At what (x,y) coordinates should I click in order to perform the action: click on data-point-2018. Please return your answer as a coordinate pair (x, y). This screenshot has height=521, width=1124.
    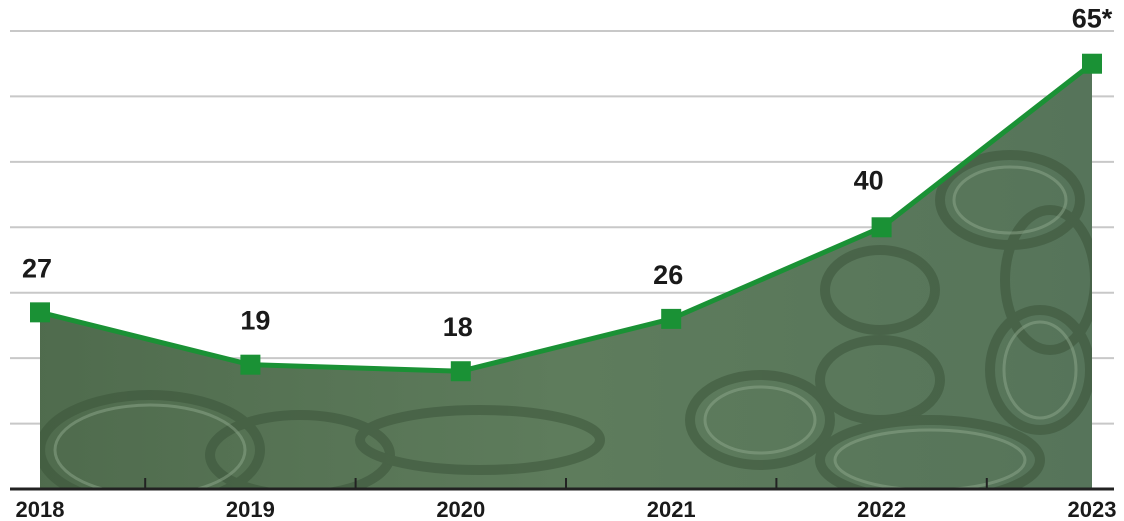
    Looking at the image, I should click on (40, 312).